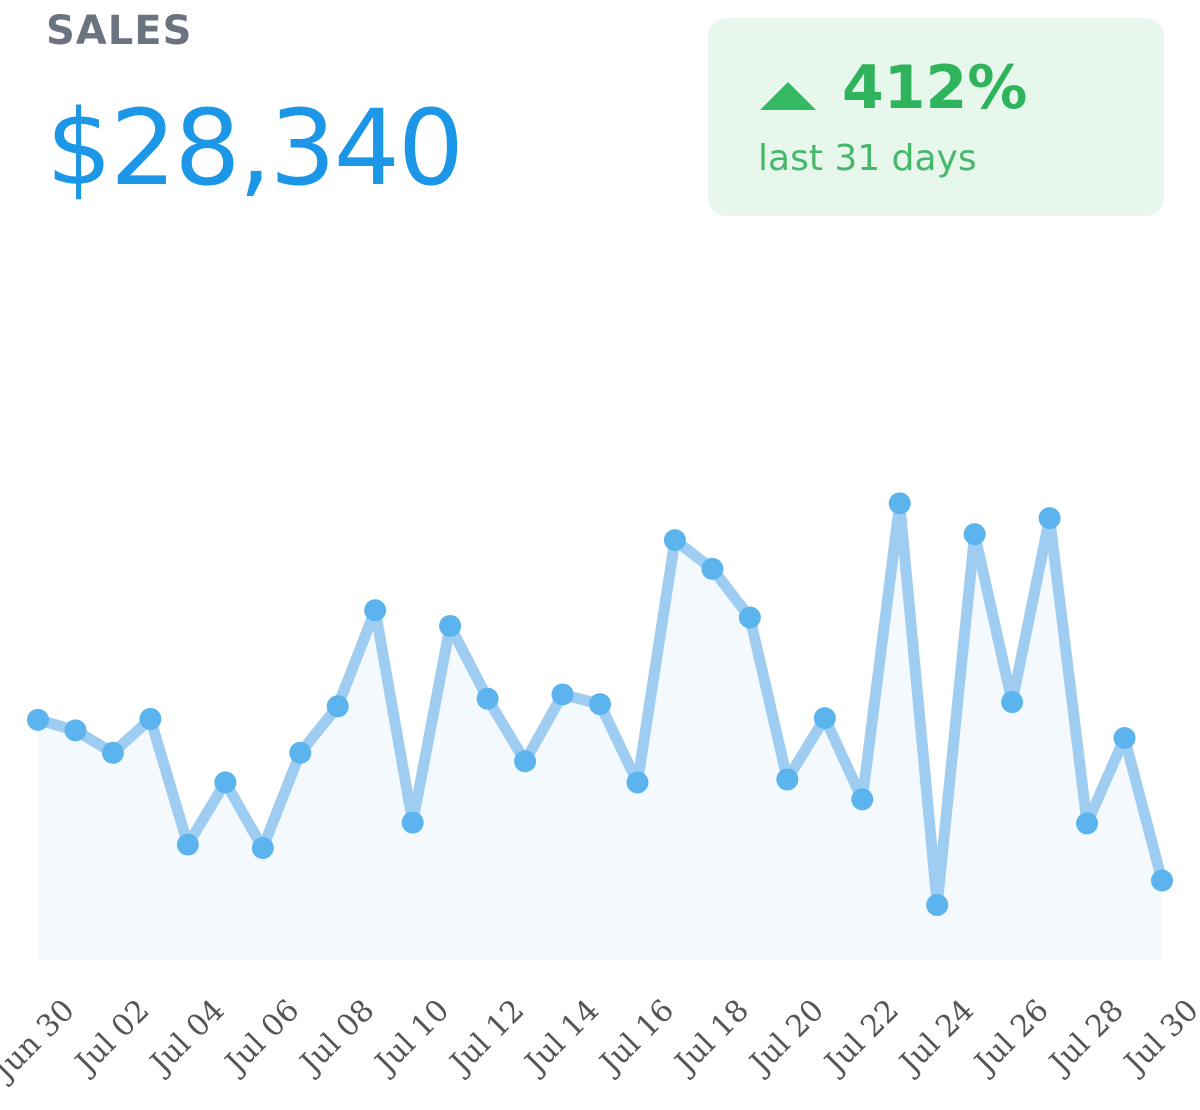  What do you see at coordinates (1086, 1038) in the screenshot?
I see `x-tick-label: Jul 28` at bounding box center [1086, 1038].